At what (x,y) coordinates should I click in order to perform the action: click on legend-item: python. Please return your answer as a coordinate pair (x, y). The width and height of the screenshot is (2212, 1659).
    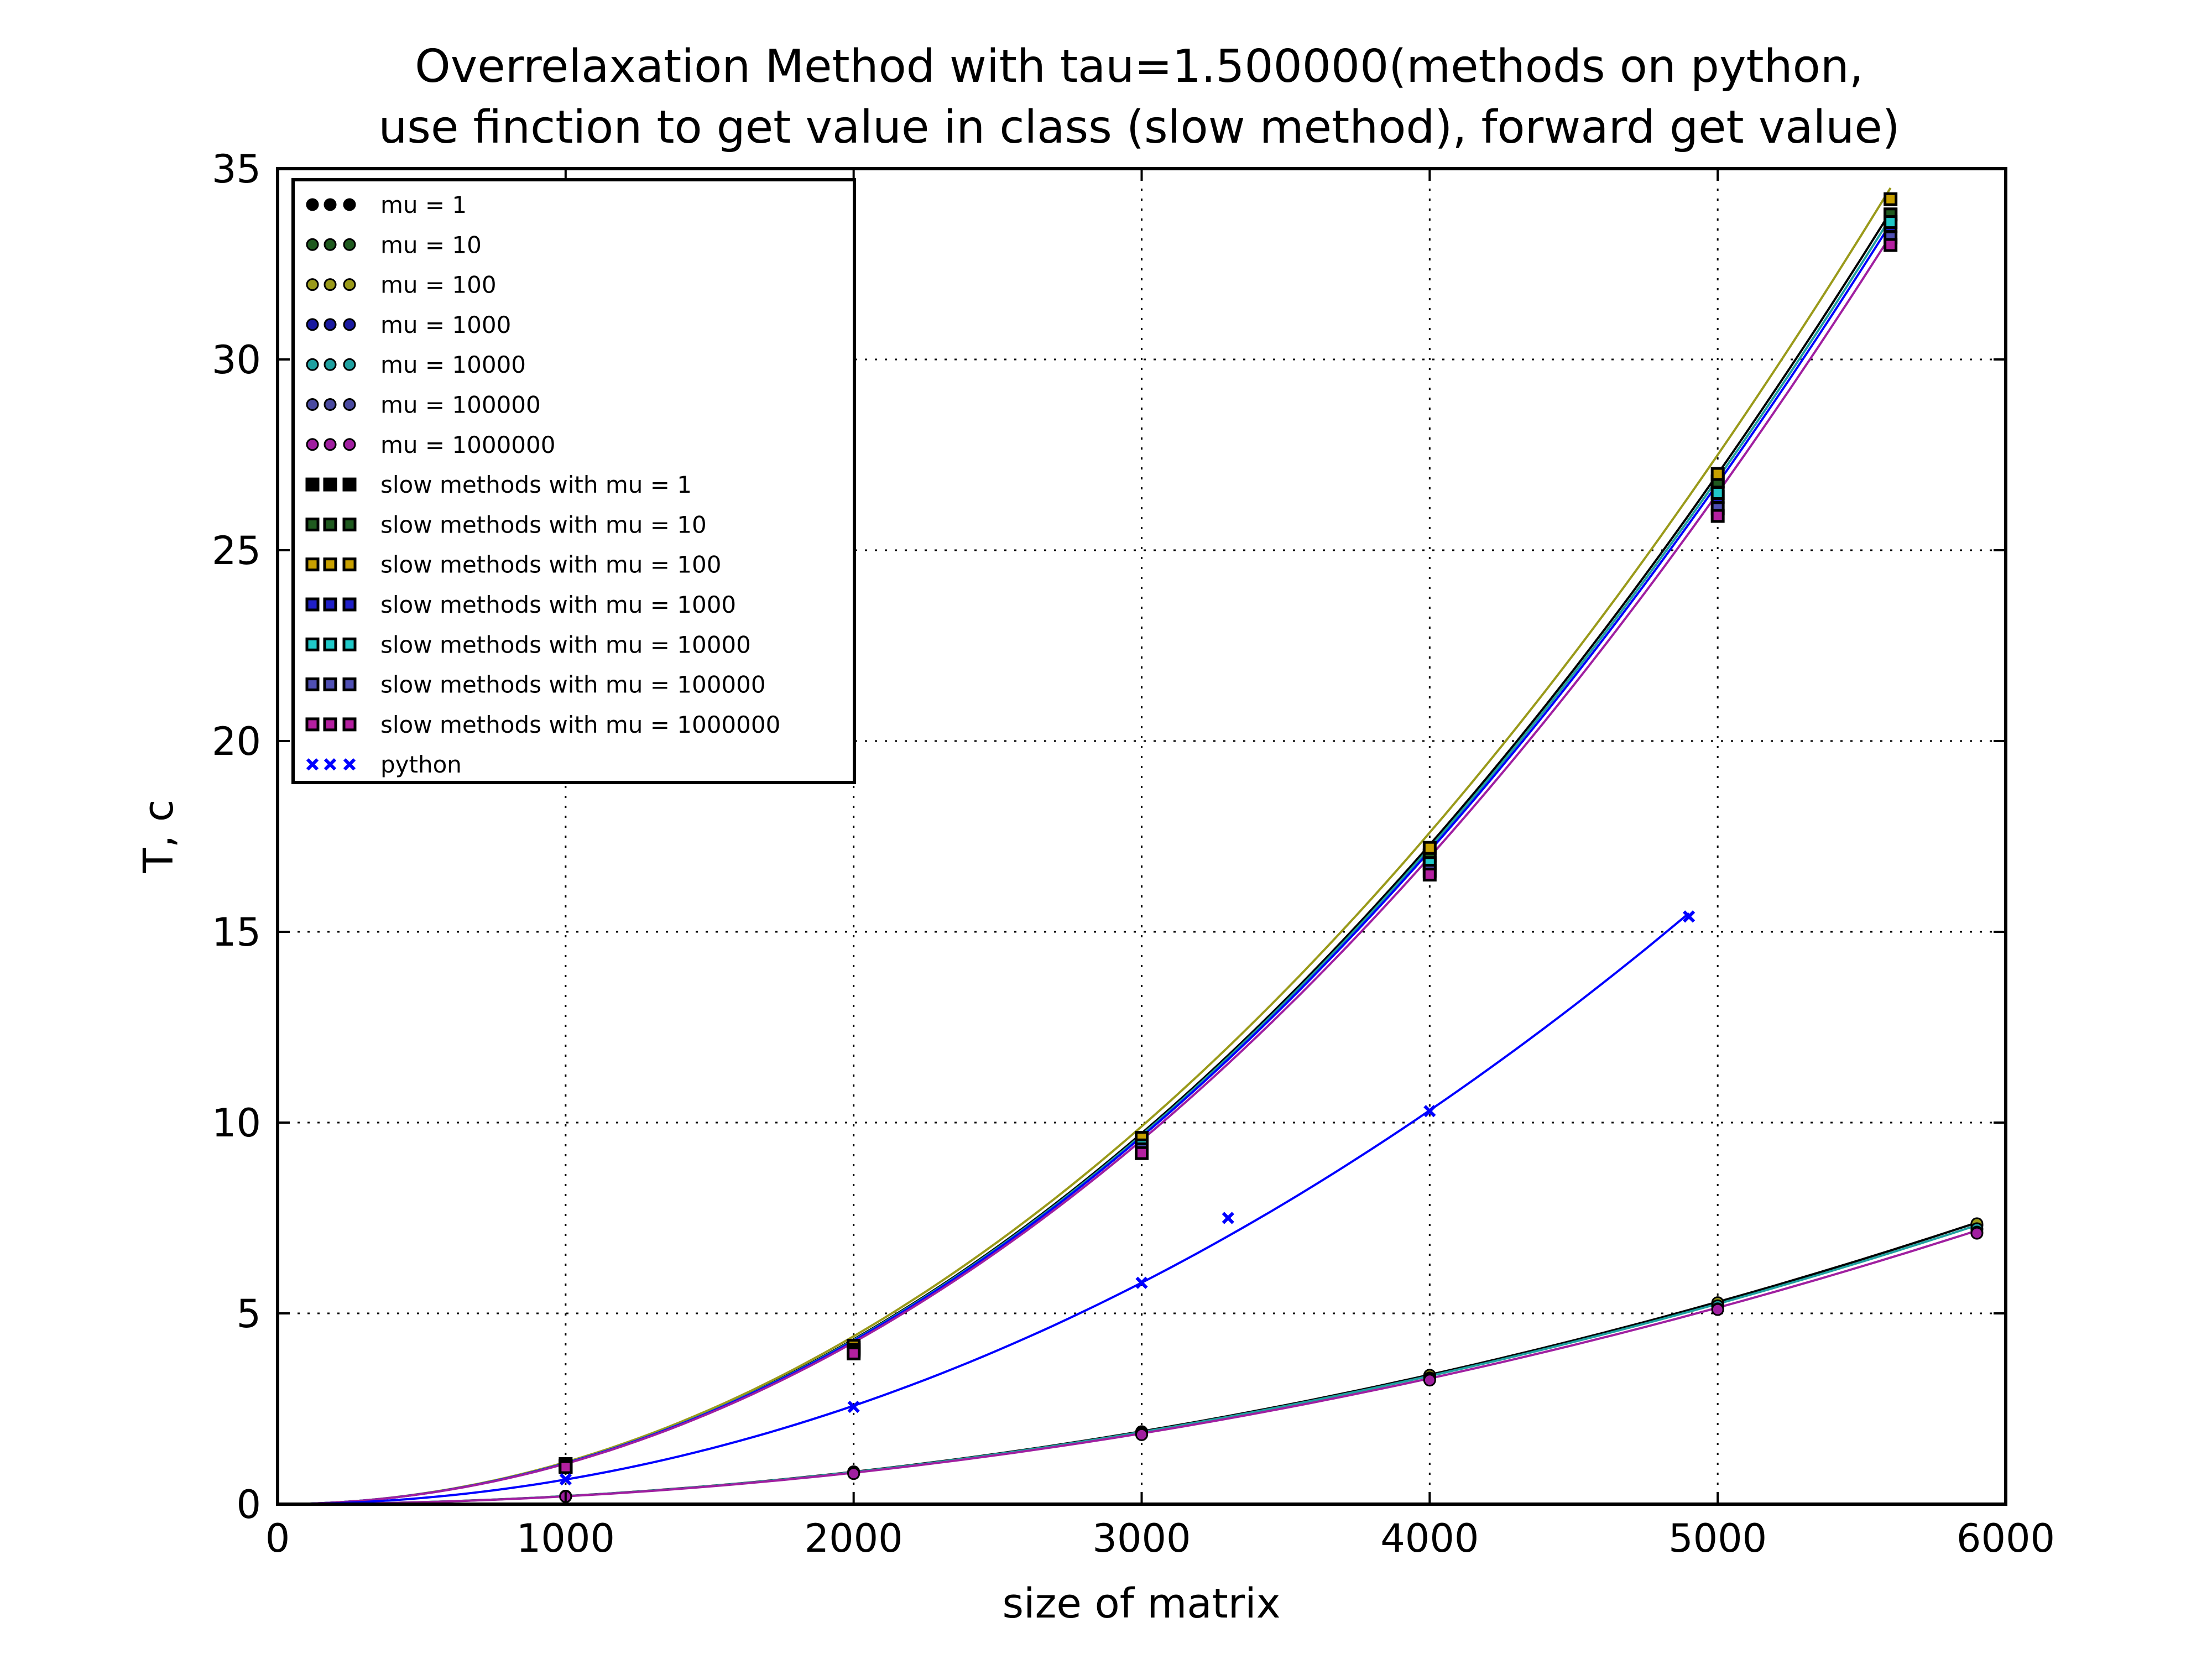
    Looking at the image, I should click on (384, 765).